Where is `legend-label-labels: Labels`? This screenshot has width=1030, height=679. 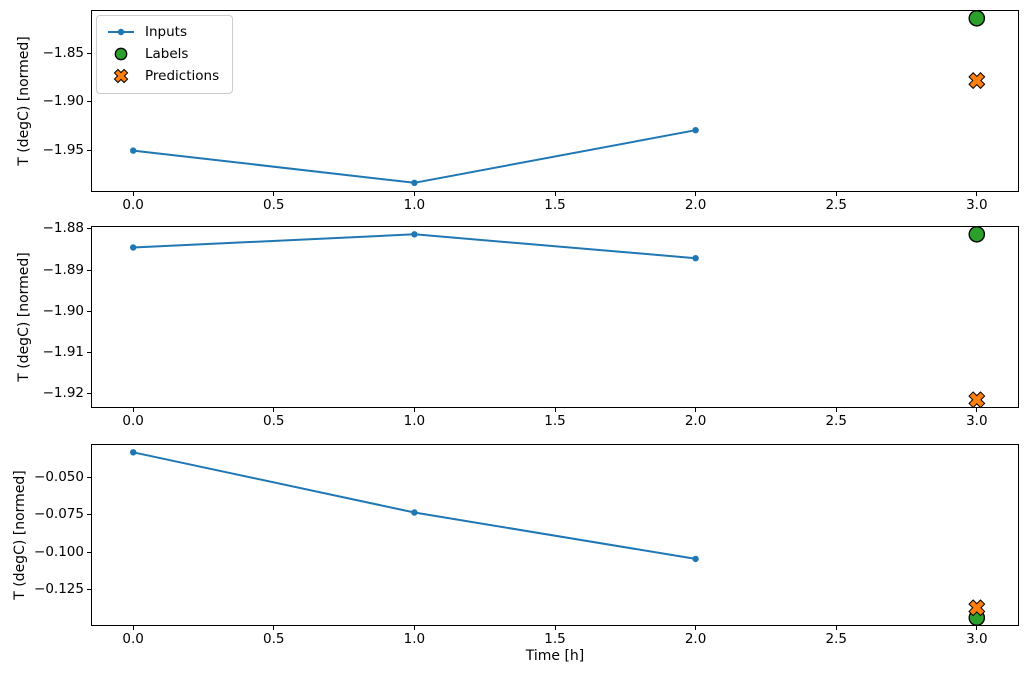 legend-label-labels: Labels is located at coordinates (167, 54).